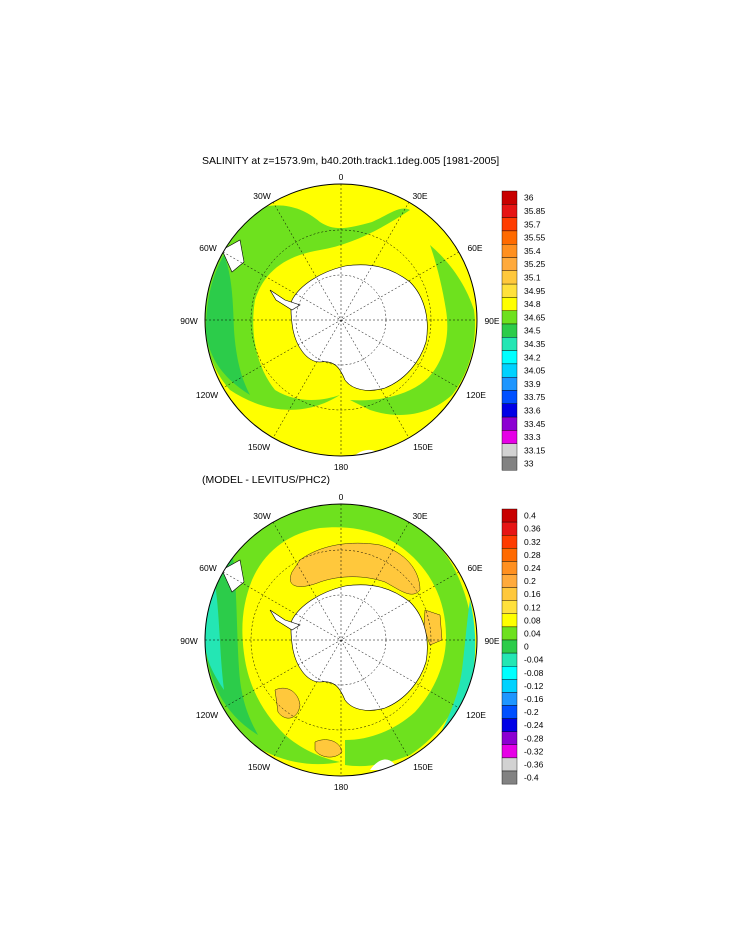  What do you see at coordinates (532, 555) in the screenshot?
I see `difference-colorbar-label-3: 0.28` at bounding box center [532, 555].